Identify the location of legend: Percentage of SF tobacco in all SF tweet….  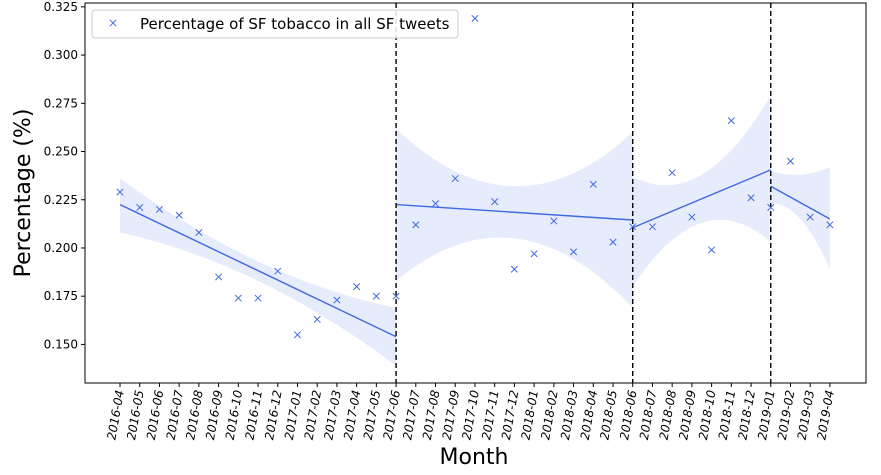
(275, 24).